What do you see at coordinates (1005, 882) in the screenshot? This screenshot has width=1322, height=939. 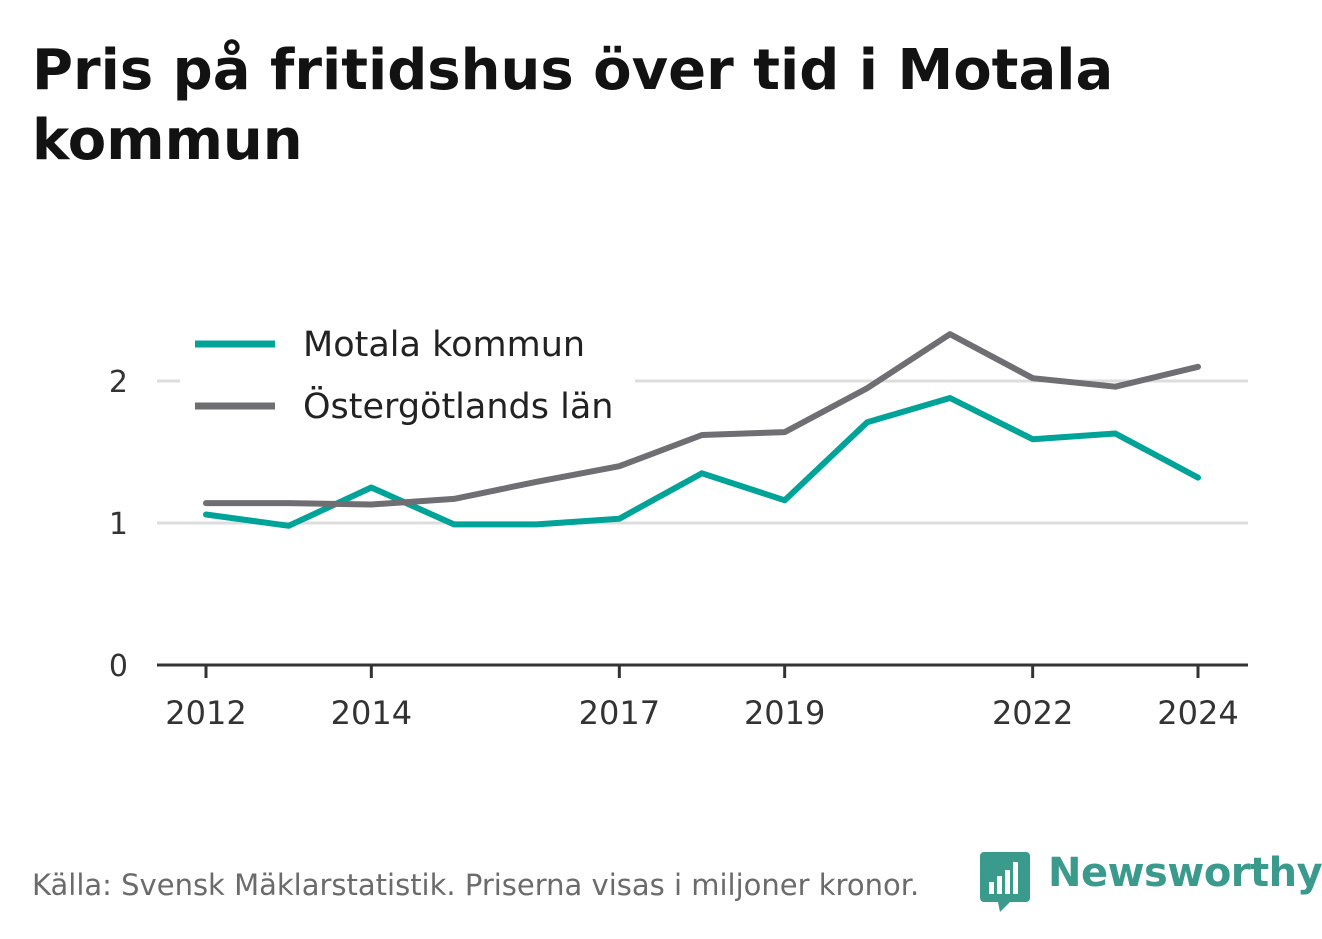 I see `newsworthy-logo-icon` at bounding box center [1005, 882].